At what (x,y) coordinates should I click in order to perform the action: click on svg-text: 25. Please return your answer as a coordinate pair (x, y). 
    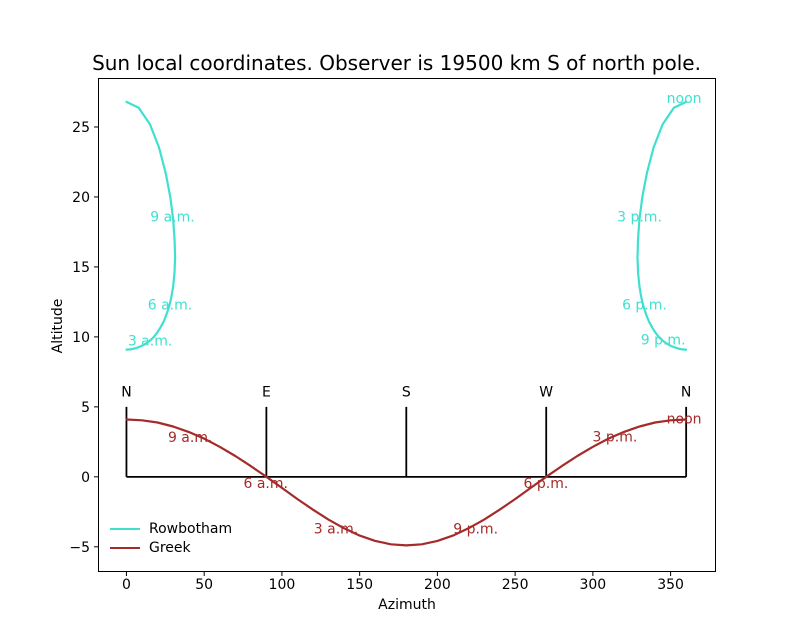
    Looking at the image, I should click on (81, 128).